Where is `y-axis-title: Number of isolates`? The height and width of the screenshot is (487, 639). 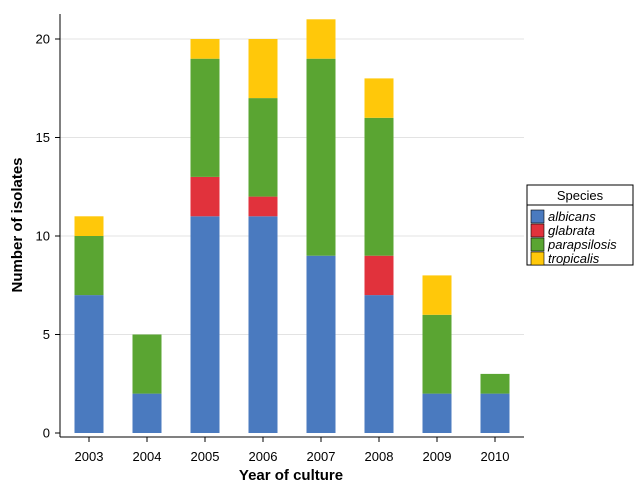 y-axis-title: Number of isolates is located at coordinates (17, 224).